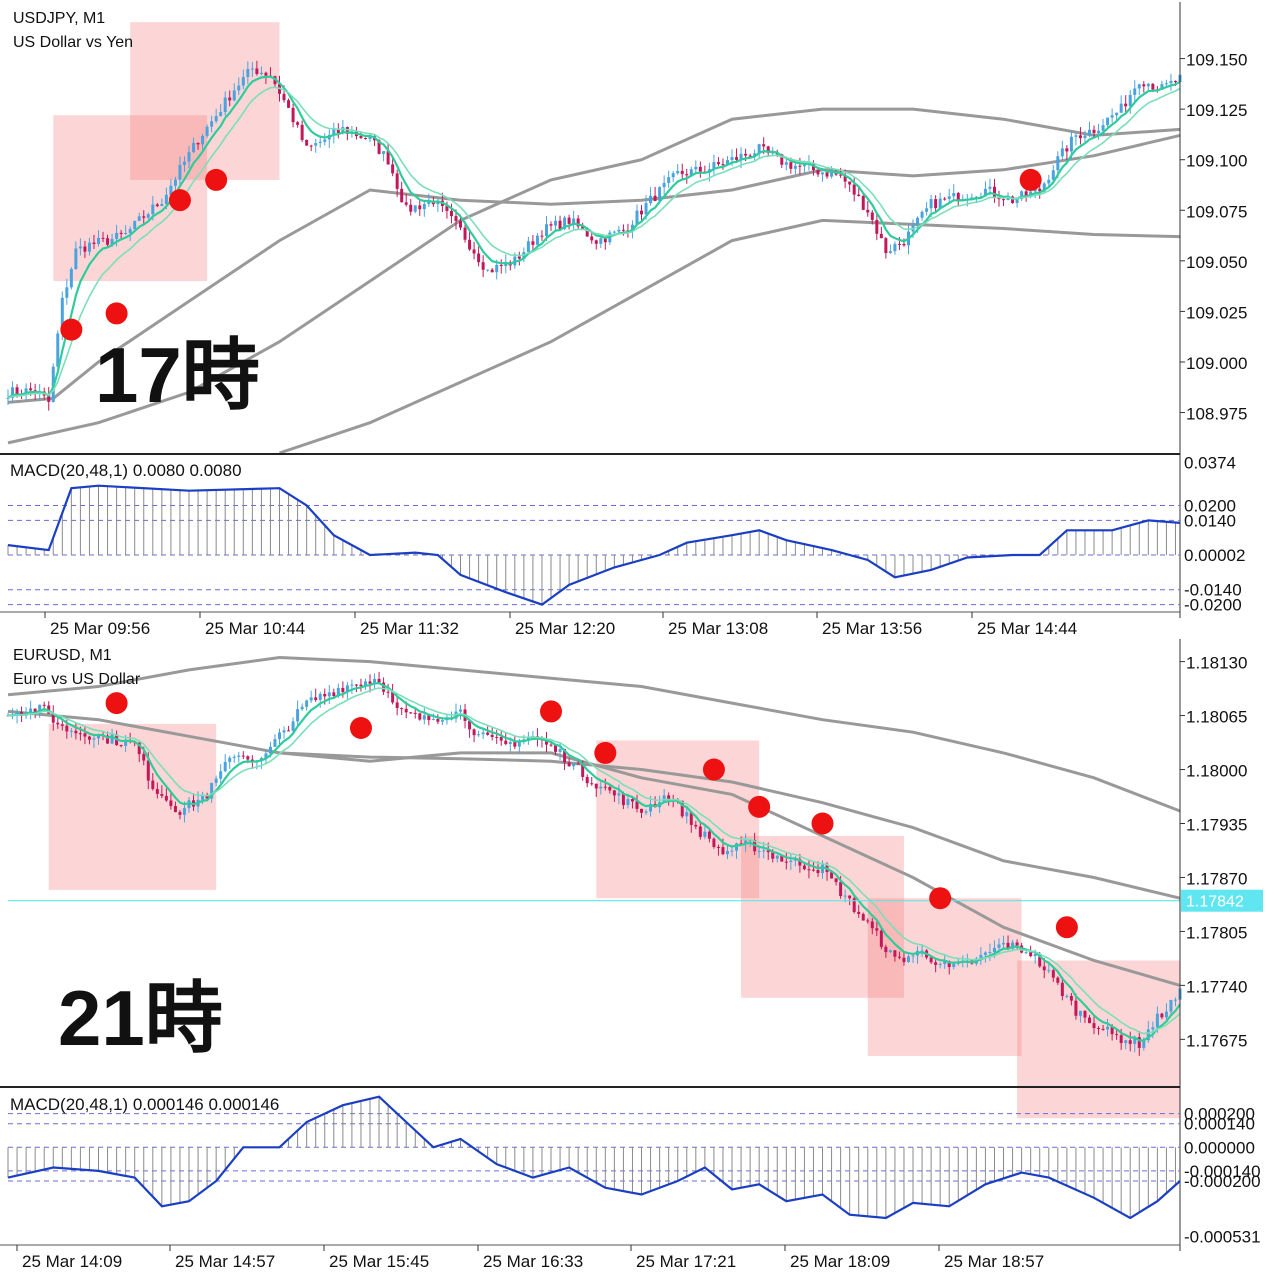 The height and width of the screenshot is (1285, 1280). I want to click on y-tick-label: 1.17675, so click(1216, 1040).